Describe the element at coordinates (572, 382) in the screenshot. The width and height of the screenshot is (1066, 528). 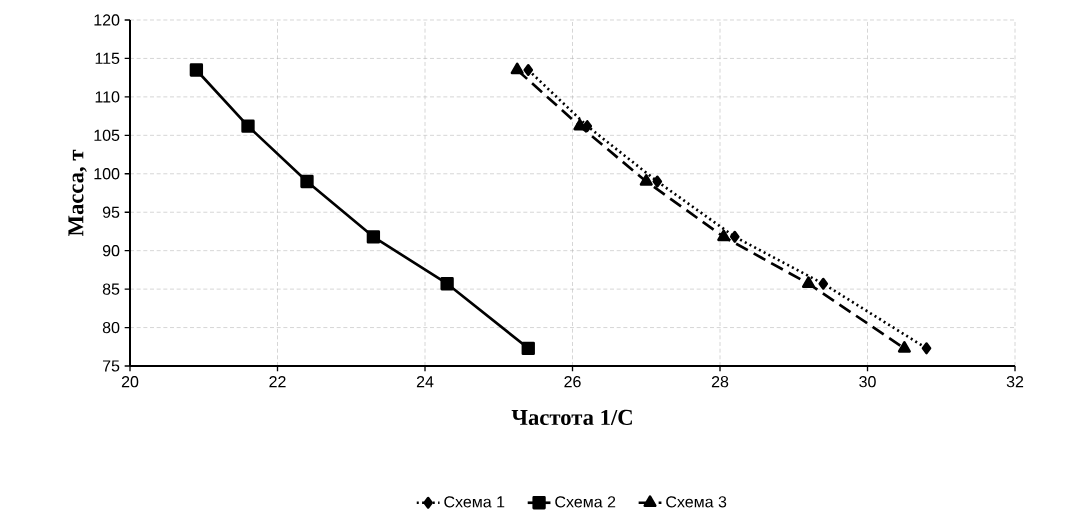
I see `x-tick-label: 26` at that location.